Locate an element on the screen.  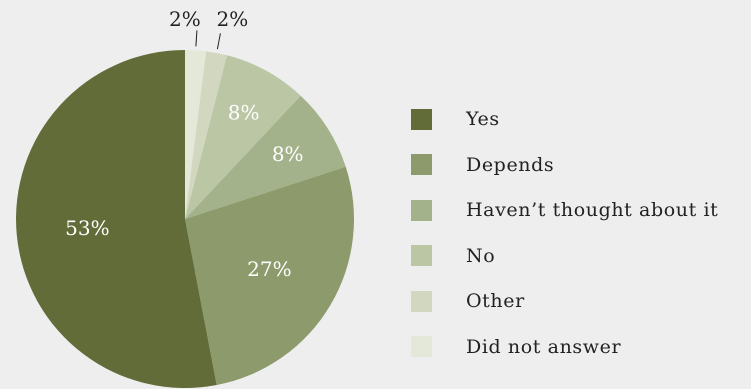
pie-label-did-not-answer: 2% is located at coordinates (185, 19).